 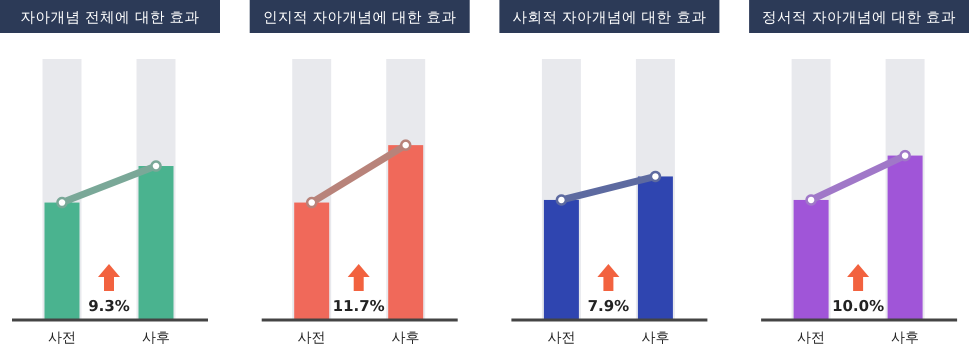 What do you see at coordinates (109, 306) in the screenshot?
I see `annotation: 9.3%` at bounding box center [109, 306].